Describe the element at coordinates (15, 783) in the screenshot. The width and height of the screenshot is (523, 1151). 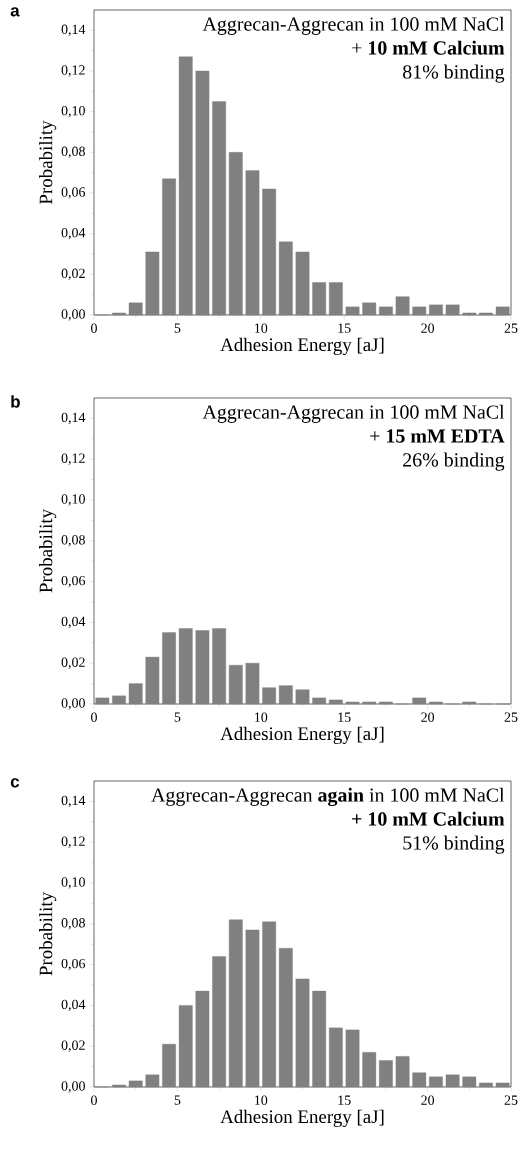
I see `chart-title: c` at that location.